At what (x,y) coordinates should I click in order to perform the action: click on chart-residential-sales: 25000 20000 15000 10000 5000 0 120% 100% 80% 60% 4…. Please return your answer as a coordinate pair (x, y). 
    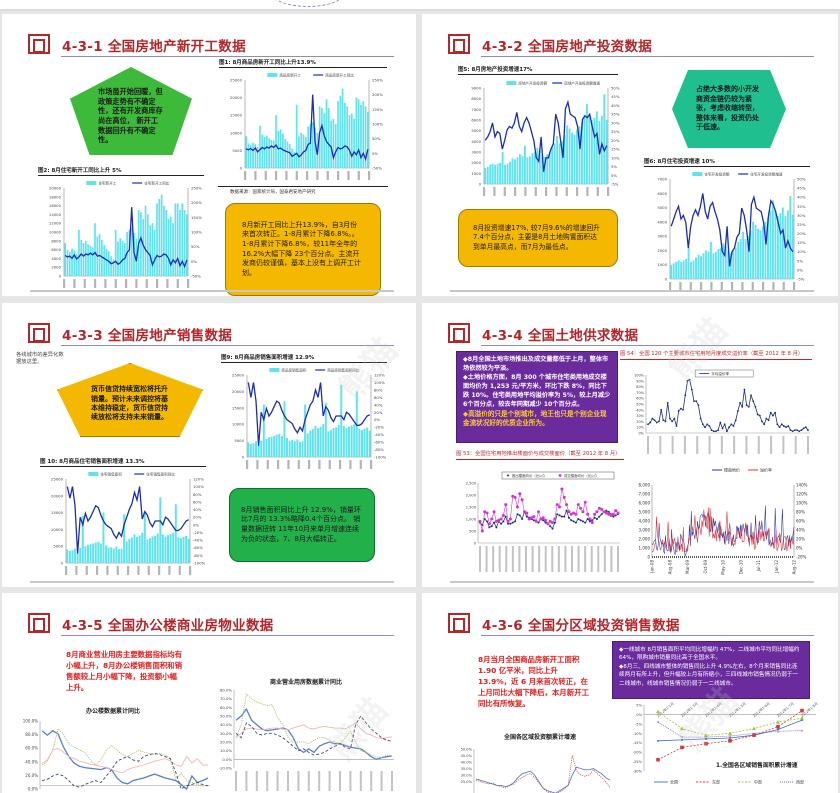
    Looking at the image, I should click on (126, 525).